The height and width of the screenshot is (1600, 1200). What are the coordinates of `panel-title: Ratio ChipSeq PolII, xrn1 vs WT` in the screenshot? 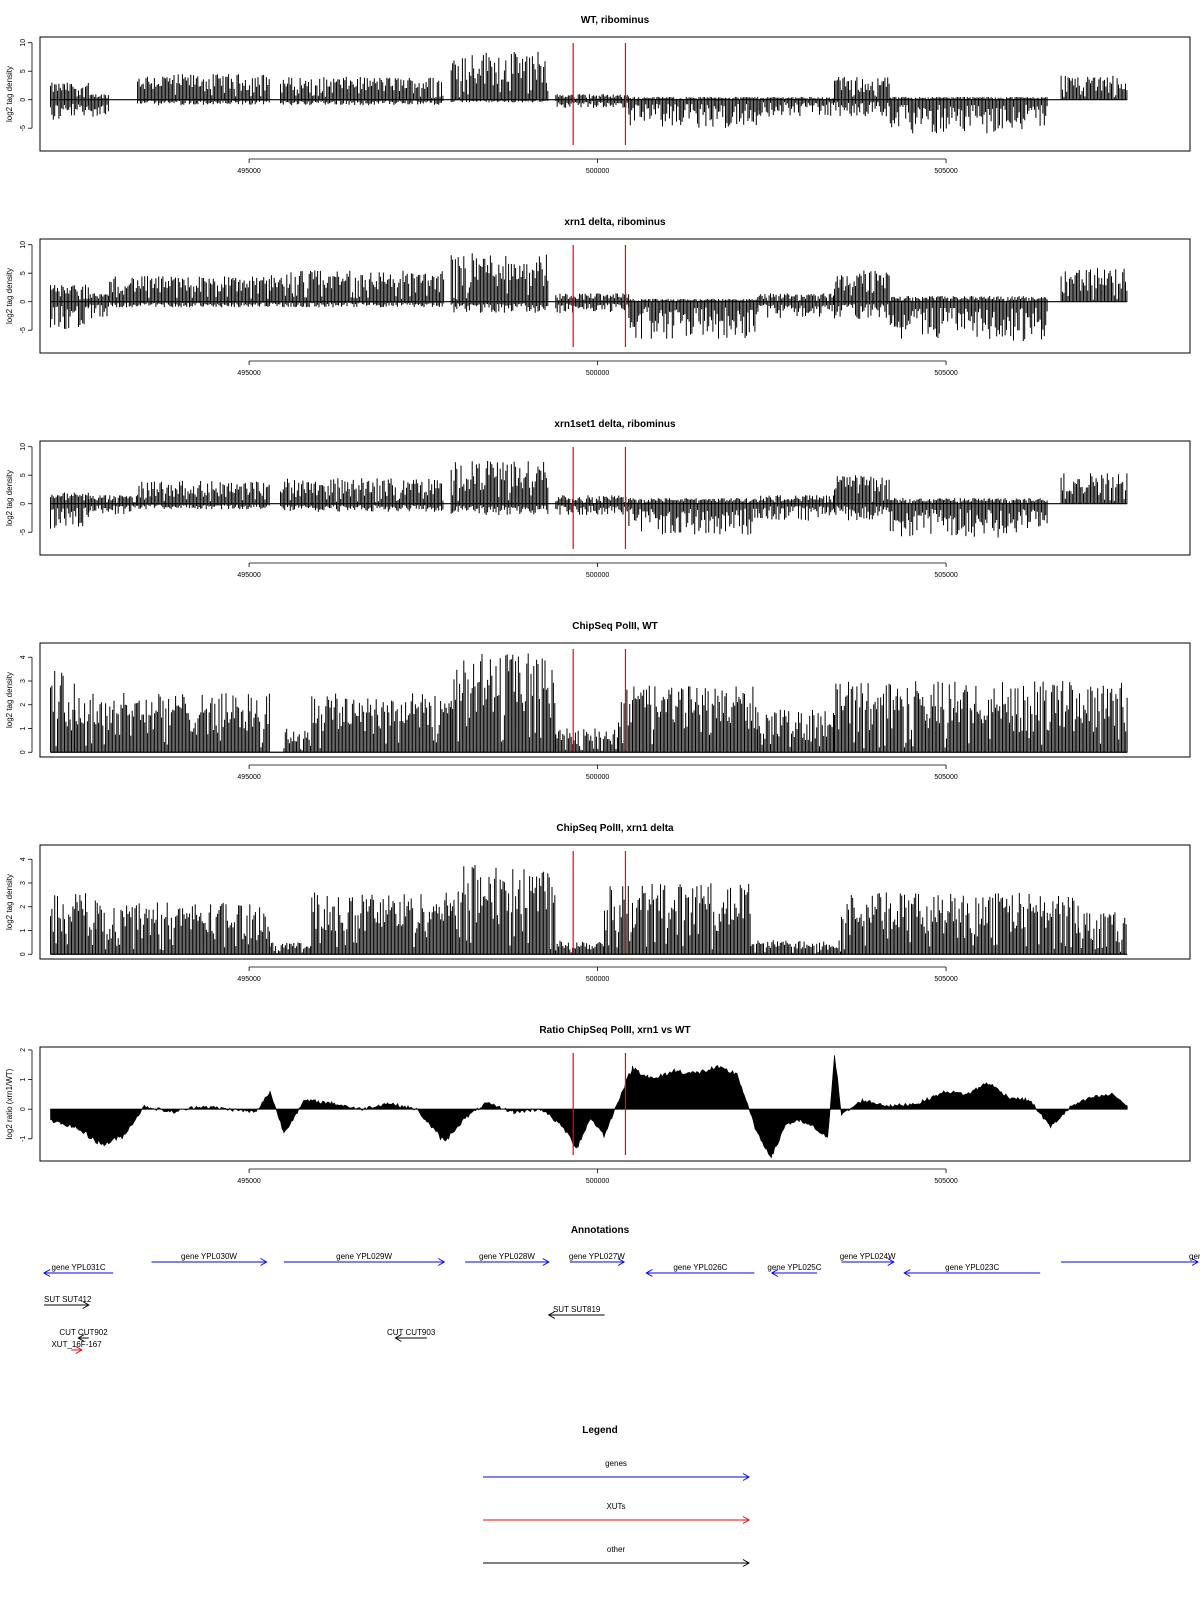 It's located at (614, 1030).